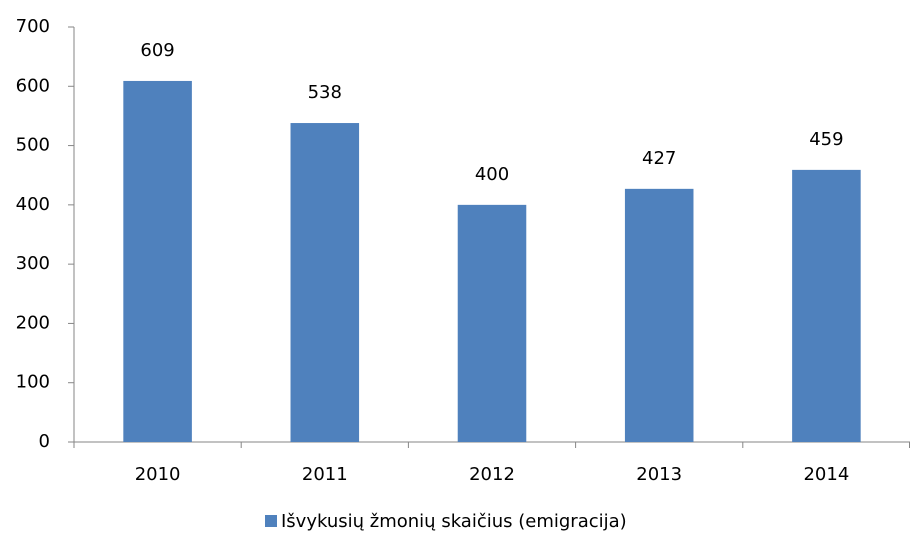 The width and height of the screenshot is (913, 545). I want to click on data-label: 609, so click(157, 50).